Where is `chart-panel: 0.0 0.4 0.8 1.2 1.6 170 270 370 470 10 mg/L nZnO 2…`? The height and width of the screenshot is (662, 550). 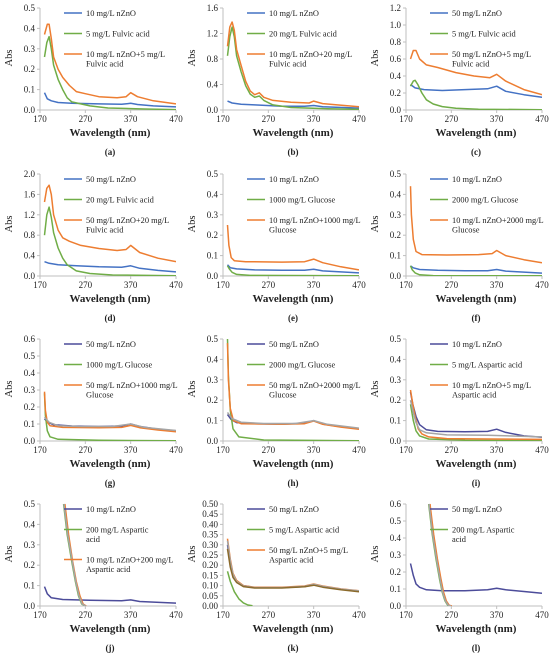 chart-panel: 0.0 0.4 0.8 1.2 1.6 170 270 370 470 10 mg/L nZnO 2… is located at coordinates (274, 82).